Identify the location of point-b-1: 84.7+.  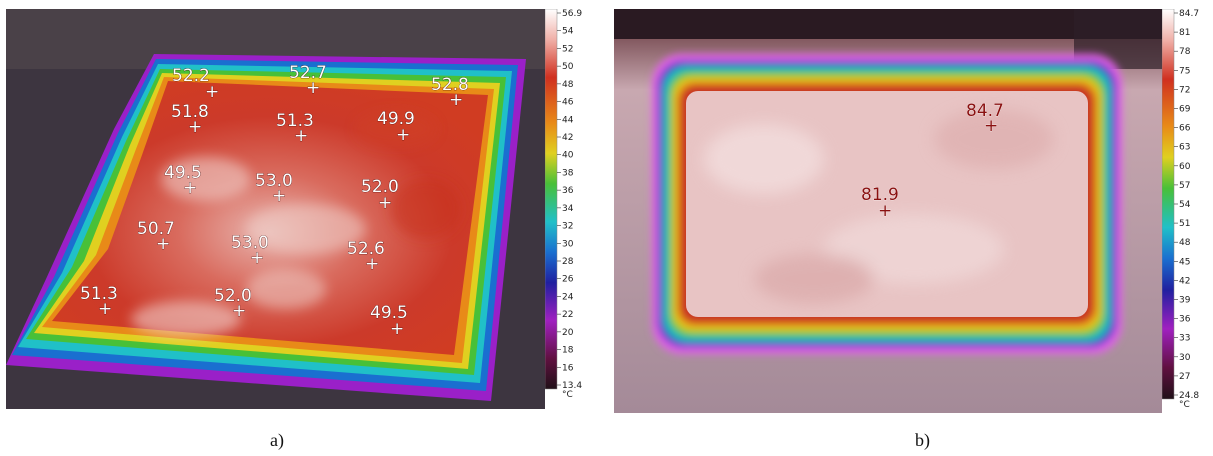
(985, 119).